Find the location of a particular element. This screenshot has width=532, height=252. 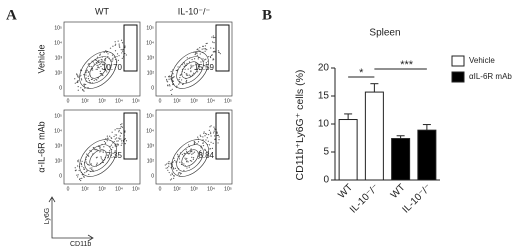

bar is located at coordinates (401, 159).